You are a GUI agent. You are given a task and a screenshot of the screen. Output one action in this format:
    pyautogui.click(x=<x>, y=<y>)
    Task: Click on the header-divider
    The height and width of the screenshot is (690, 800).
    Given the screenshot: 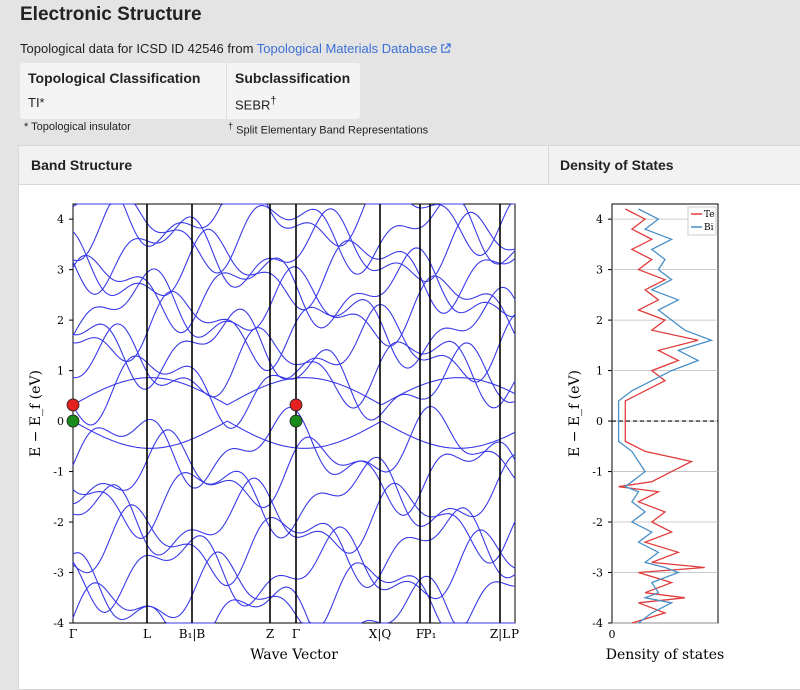 What is the action you would take?
    pyautogui.click(x=548, y=165)
    